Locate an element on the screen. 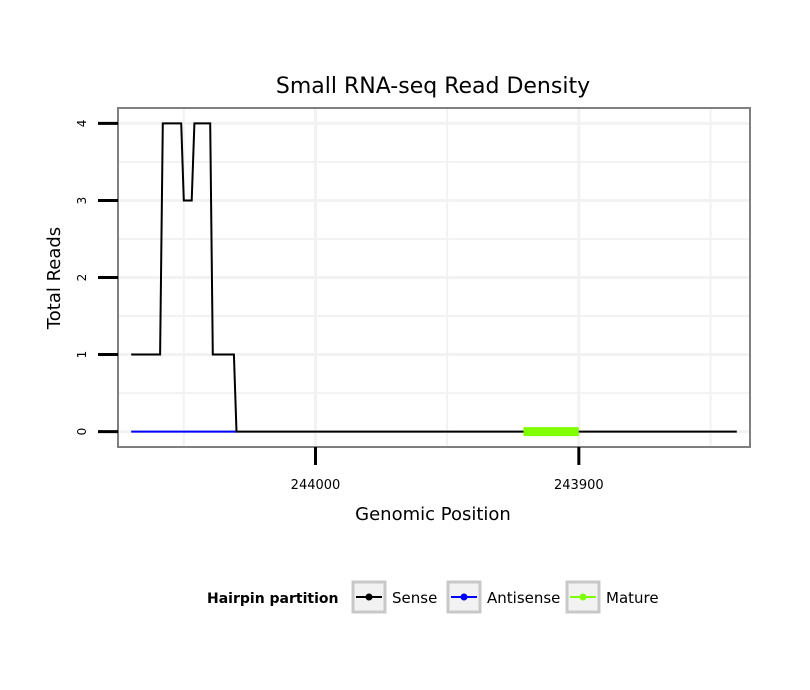 Image resolution: width=810 pixels, height=690 pixels. legend: Hairpin partition Sense Antisense Mature is located at coordinates (433, 597).